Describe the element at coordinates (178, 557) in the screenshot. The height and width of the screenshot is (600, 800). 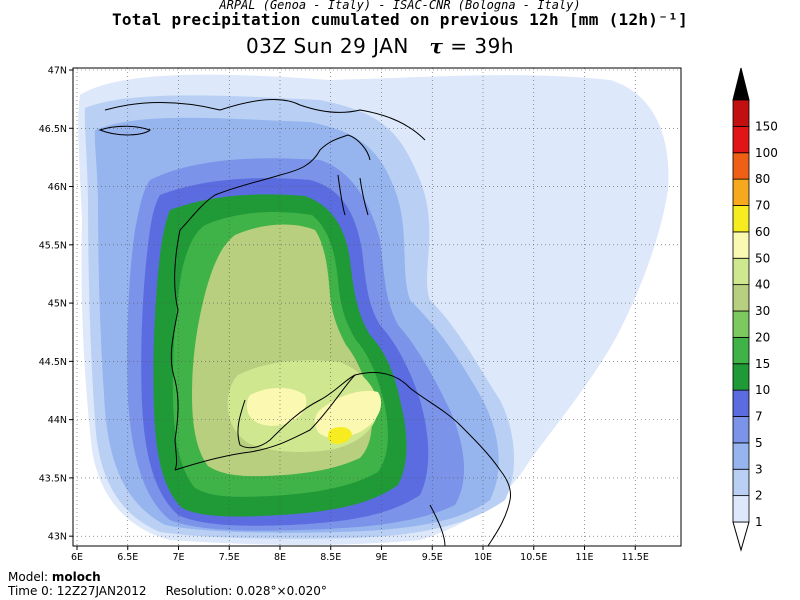
I see `lon-tick-label: 7E` at that location.